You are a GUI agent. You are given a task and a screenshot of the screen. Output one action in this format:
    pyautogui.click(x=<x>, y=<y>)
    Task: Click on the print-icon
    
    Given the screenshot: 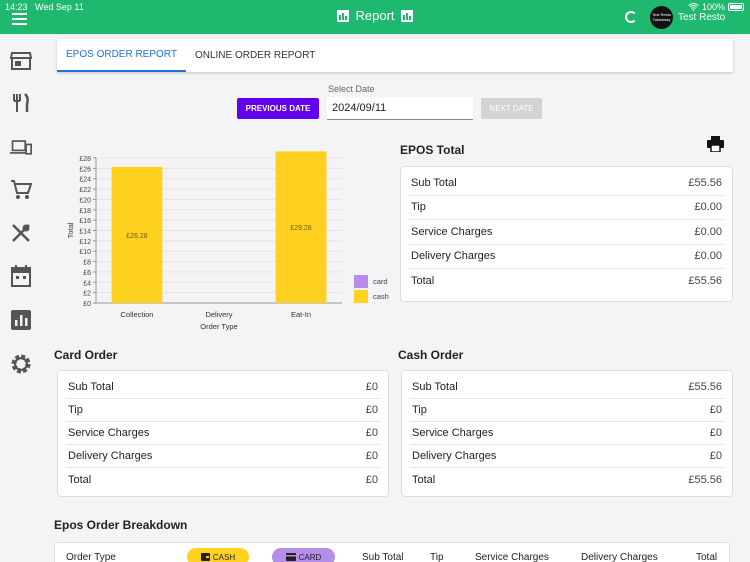 What is the action you would take?
    pyautogui.click(x=715, y=144)
    